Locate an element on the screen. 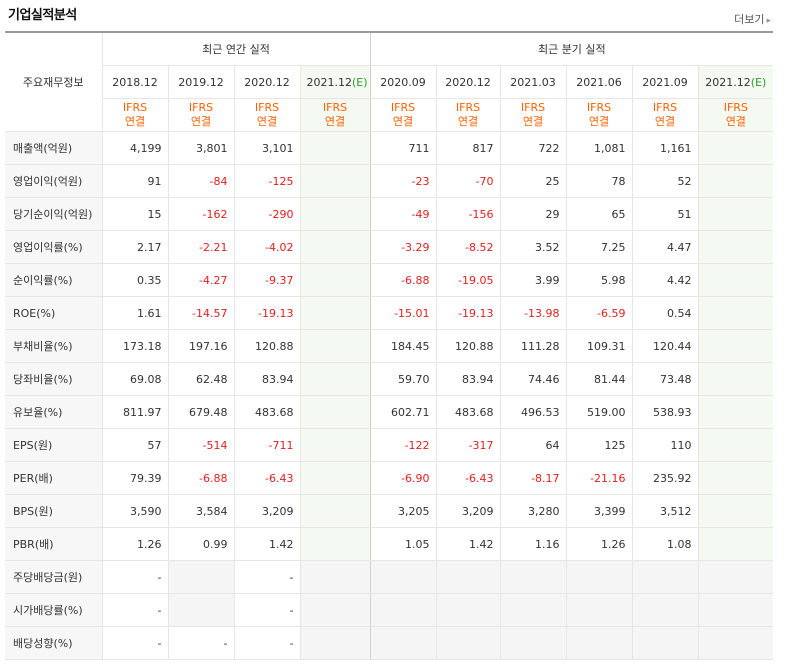 This screenshot has height=668, width=785. cell-value: -6.88 is located at coordinates (200, 478).